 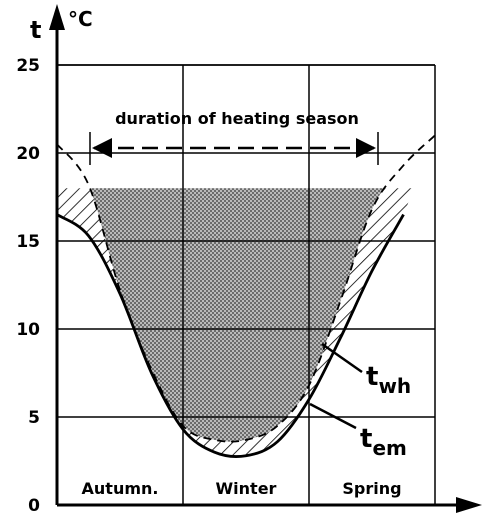 What do you see at coordinates (389, 448) in the screenshot?
I see `legend-subscript: em` at bounding box center [389, 448].